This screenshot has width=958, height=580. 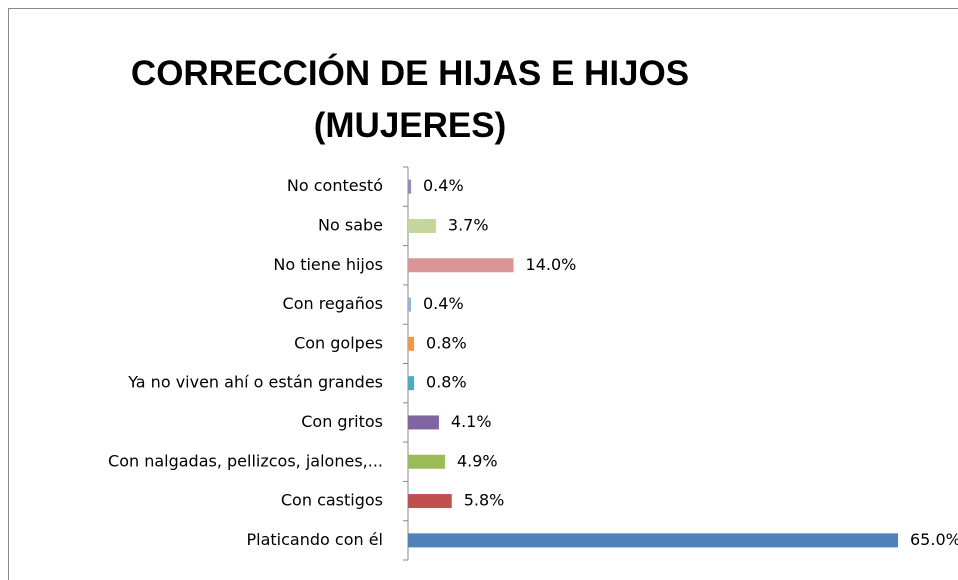 I want to click on y-tick-label: Con castigos, so click(x=332, y=500).